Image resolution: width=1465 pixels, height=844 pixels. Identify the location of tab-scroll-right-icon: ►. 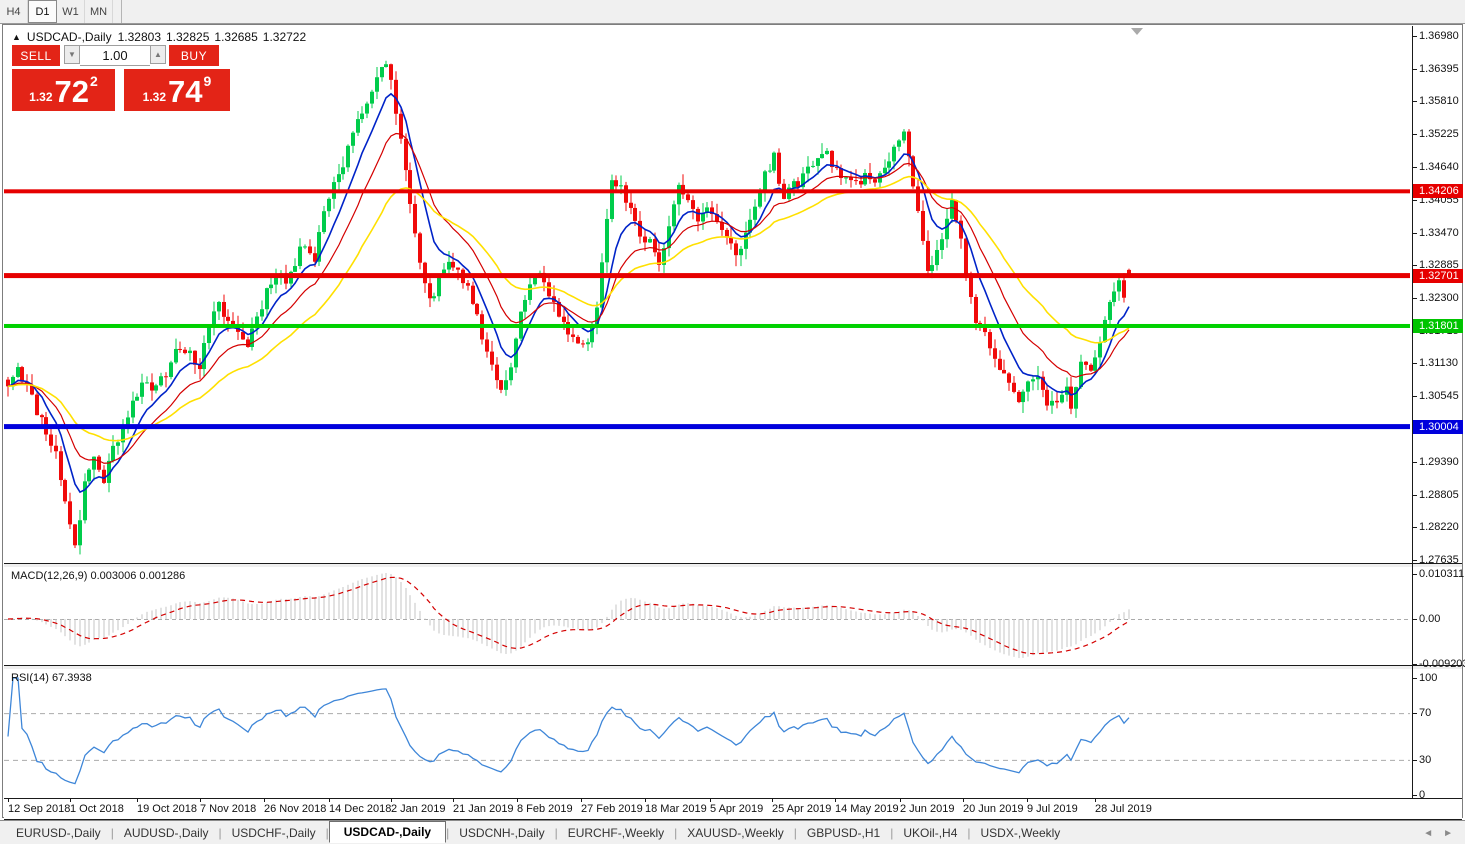
(1448, 833).